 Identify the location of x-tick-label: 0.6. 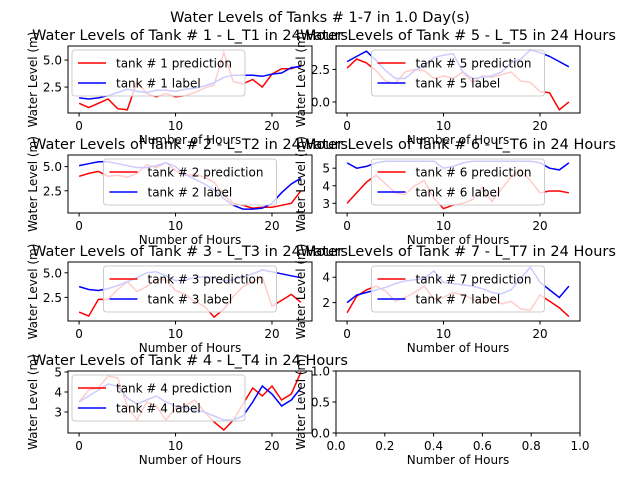
(482, 446).